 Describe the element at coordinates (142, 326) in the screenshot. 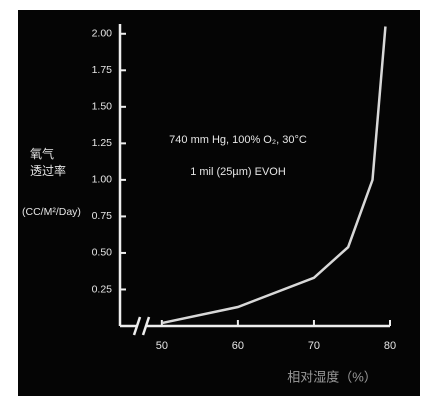

I see `axis-break-gap` at that location.